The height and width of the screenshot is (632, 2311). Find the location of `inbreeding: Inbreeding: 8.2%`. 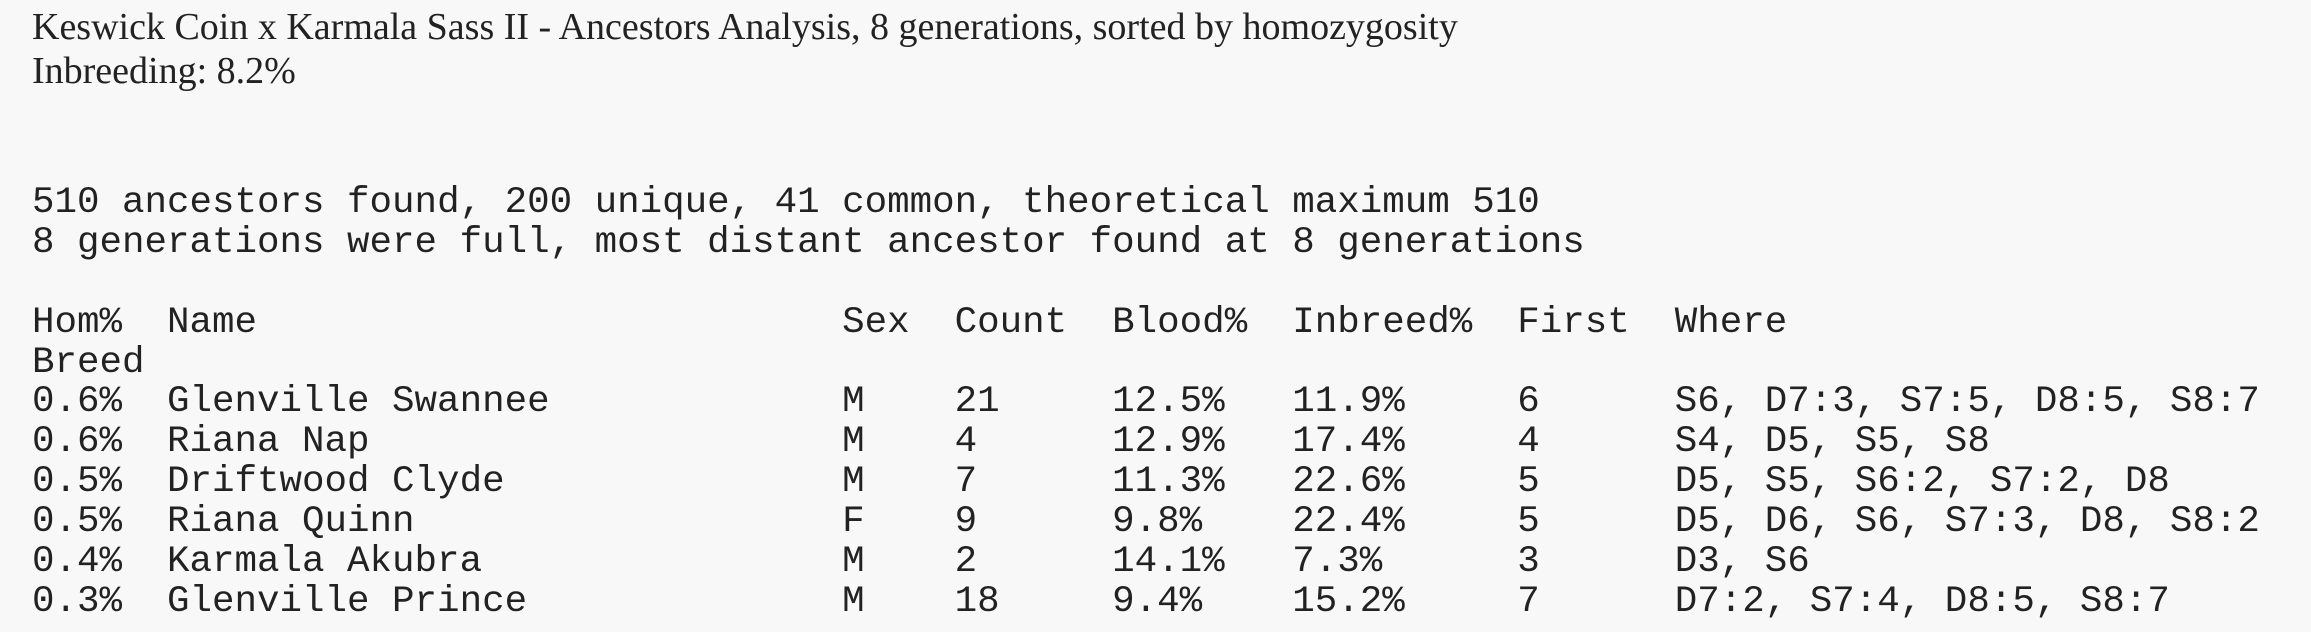

inbreeding: Inbreeding: 8.2% is located at coordinates (164, 71).